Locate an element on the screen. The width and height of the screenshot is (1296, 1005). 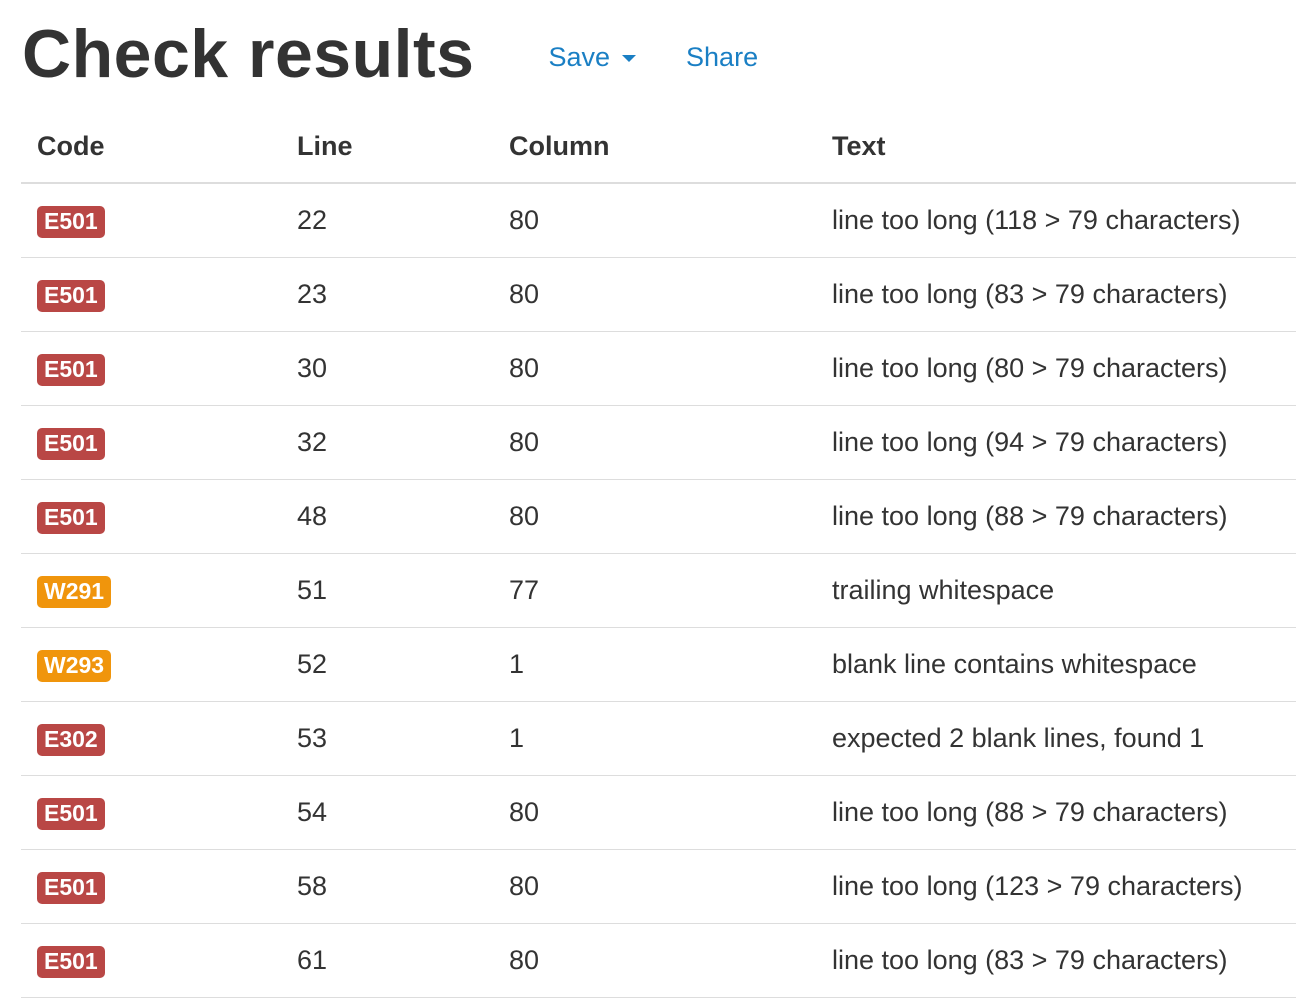
line-cell: 23 is located at coordinates (387, 294).